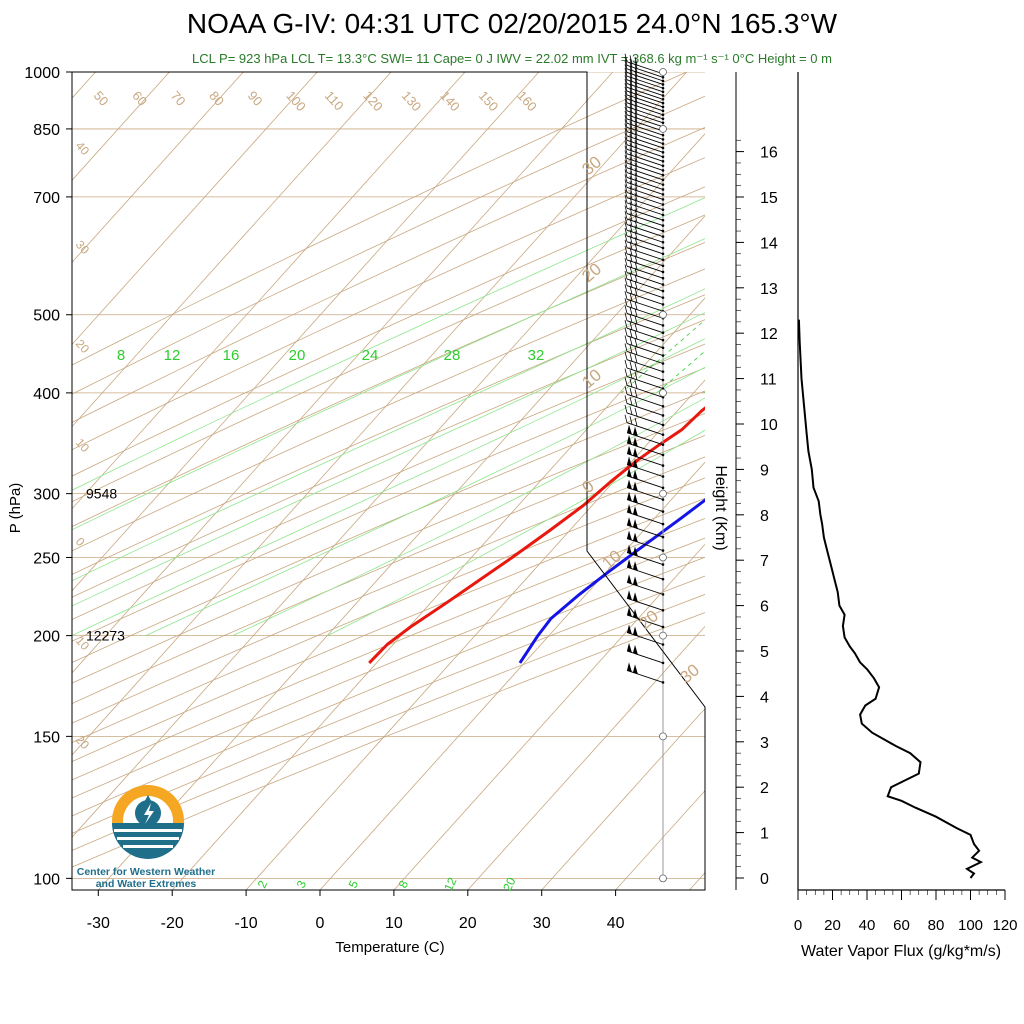  What do you see at coordinates (297, 355) in the screenshot?
I see `mixing-ratio-label: 20` at bounding box center [297, 355].